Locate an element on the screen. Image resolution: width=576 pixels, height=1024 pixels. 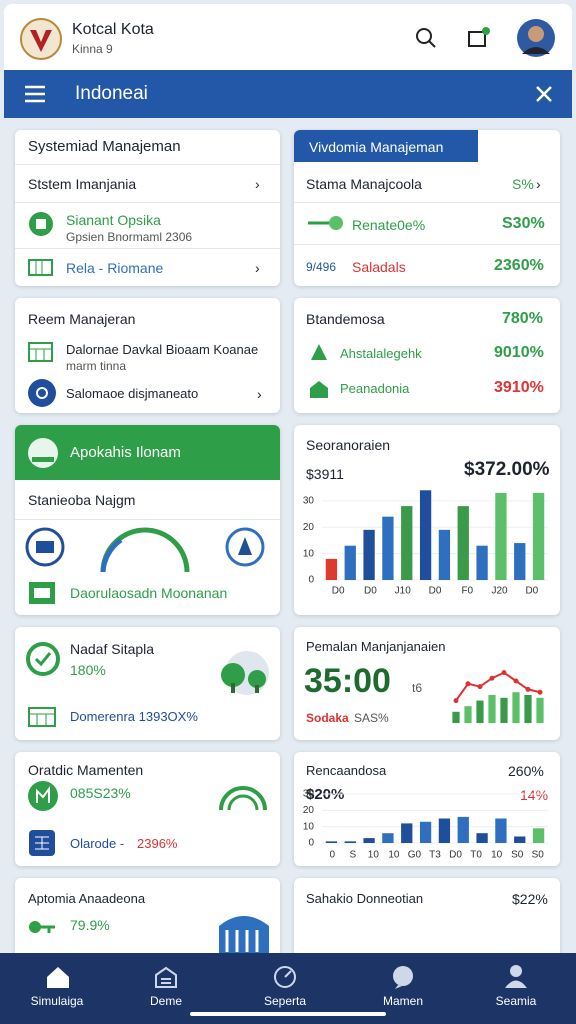
big-value: 35:00 is located at coordinates (347, 681).